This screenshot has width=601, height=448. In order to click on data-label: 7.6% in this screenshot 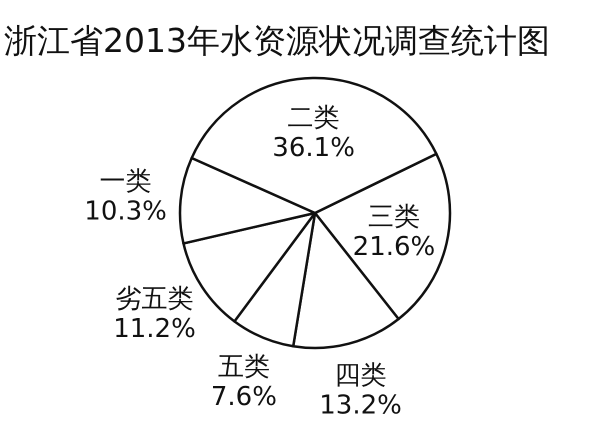, I will do `click(243, 397)`.